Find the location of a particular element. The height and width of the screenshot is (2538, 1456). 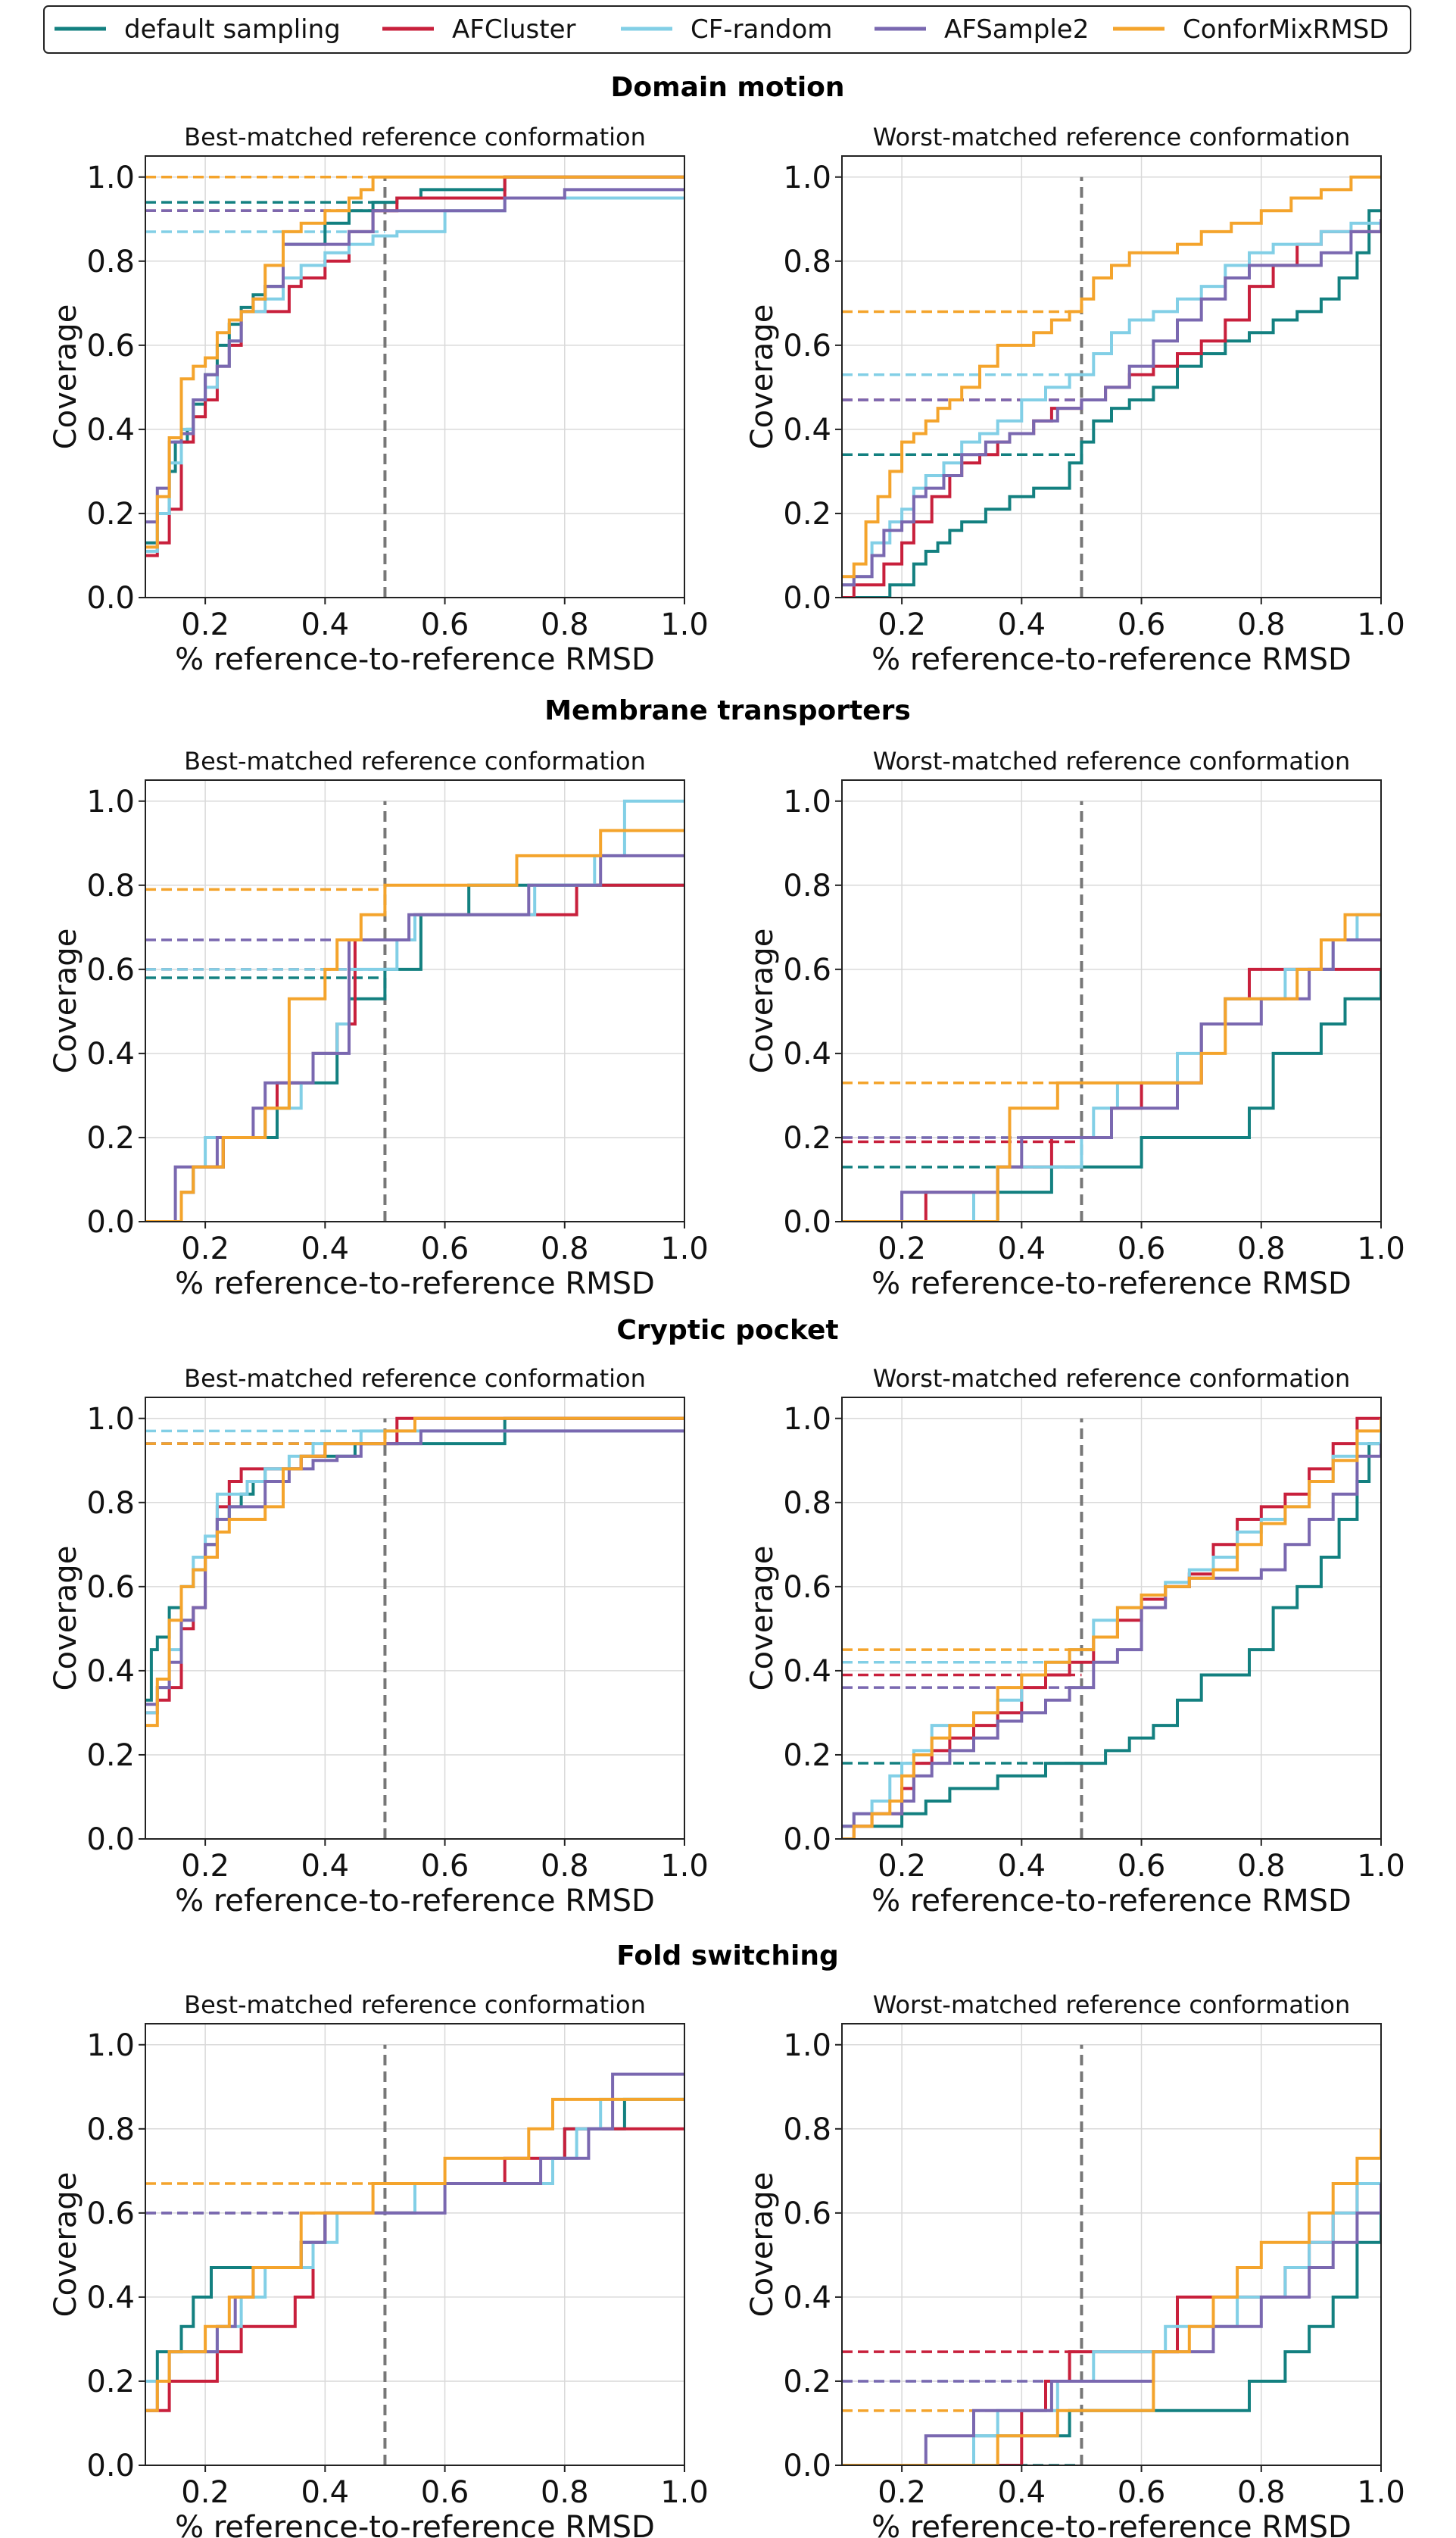

legend-label: default sampling is located at coordinates (232, 29).